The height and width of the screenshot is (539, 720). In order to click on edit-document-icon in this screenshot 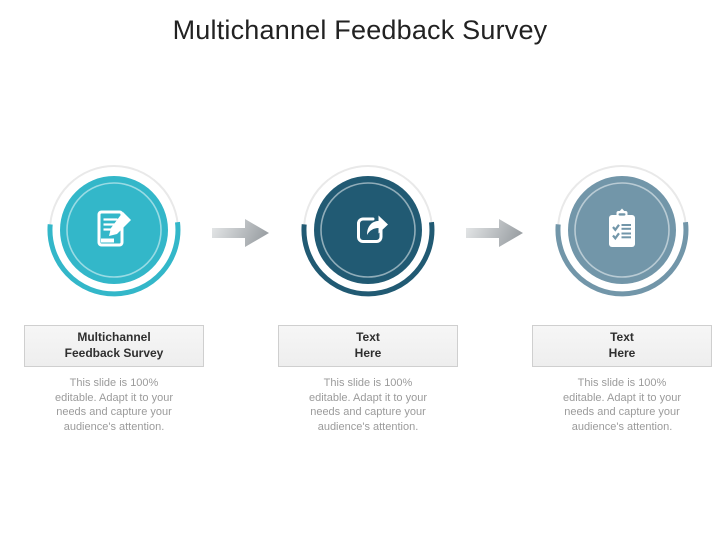, I will do `click(114, 228)`.